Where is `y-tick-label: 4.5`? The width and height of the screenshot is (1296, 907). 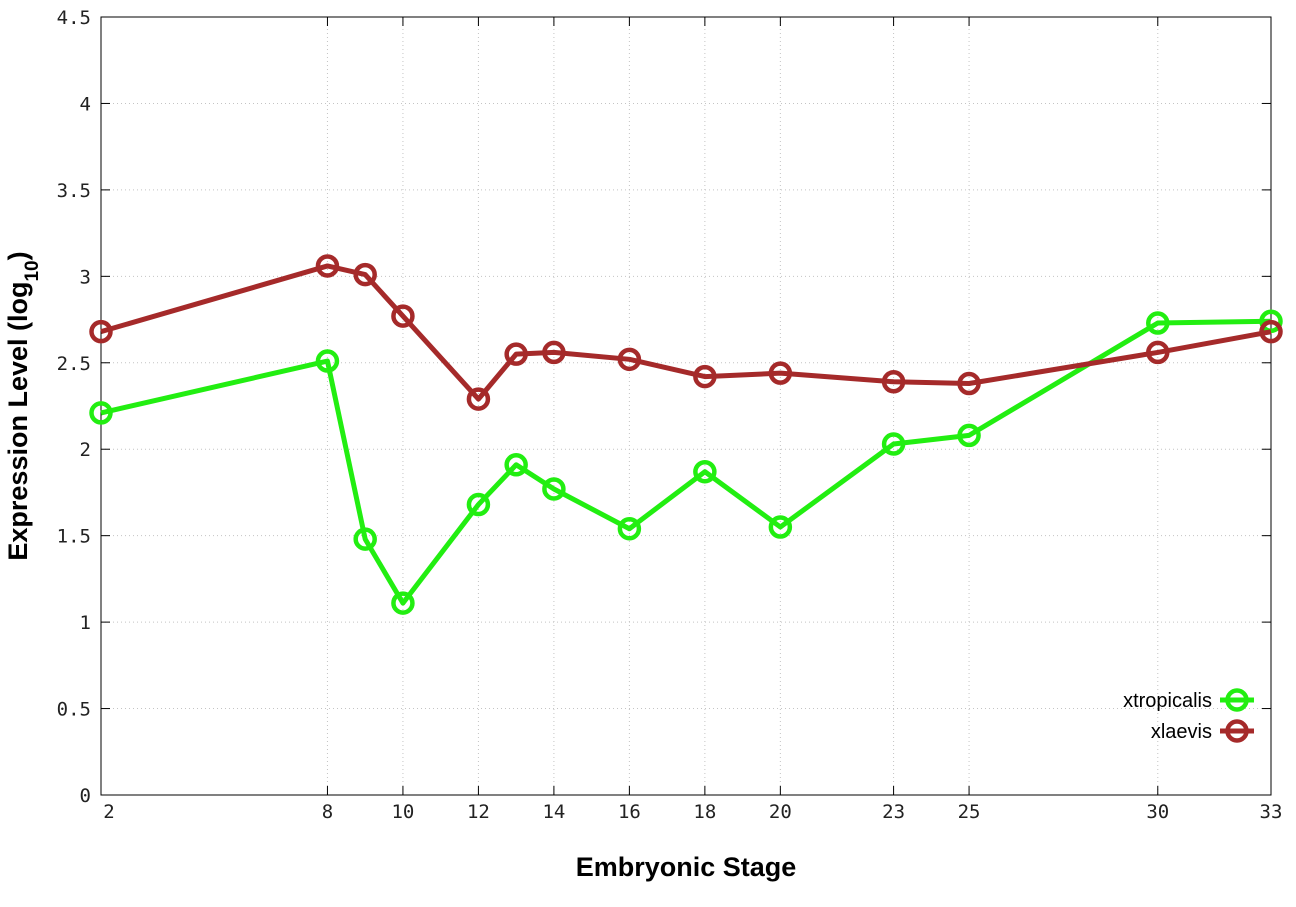
y-tick-label: 4.5 is located at coordinates (74, 18).